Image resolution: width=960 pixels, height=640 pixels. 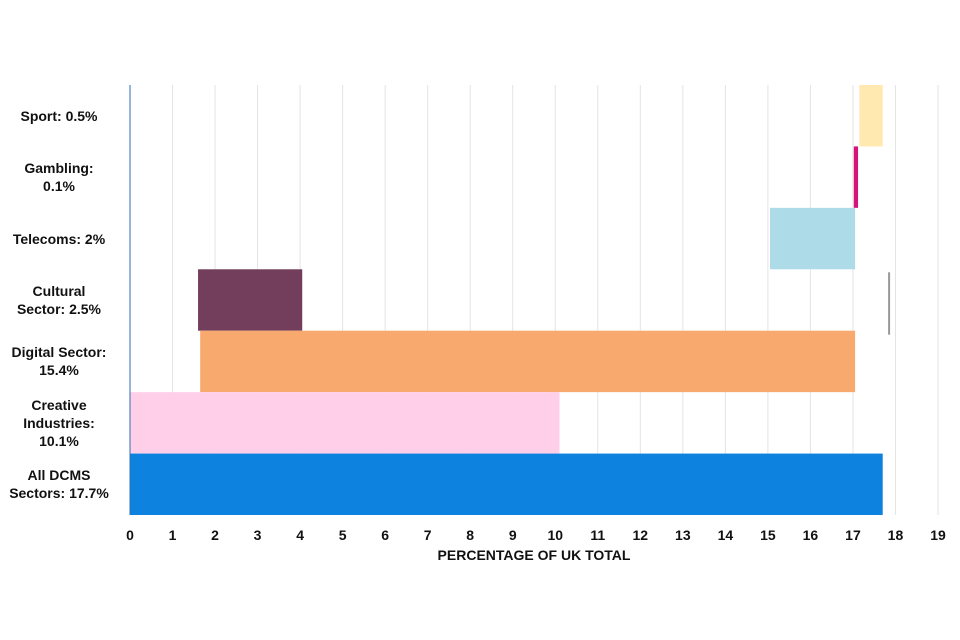 What do you see at coordinates (215, 535) in the screenshot?
I see `x-tick-label: 2` at bounding box center [215, 535].